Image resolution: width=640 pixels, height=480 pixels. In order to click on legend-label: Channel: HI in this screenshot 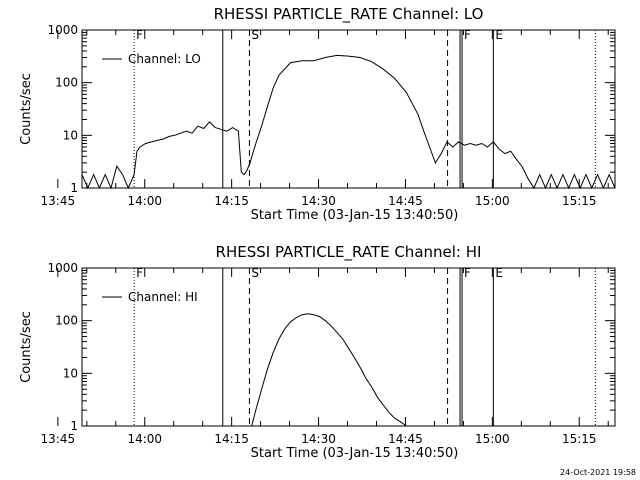, I will do `click(163, 297)`.